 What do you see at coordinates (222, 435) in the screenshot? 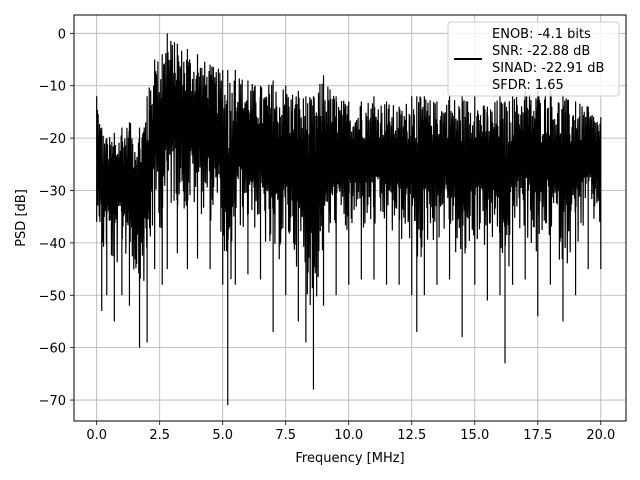
I see `x-tick-label: 5.0` at bounding box center [222, 435].